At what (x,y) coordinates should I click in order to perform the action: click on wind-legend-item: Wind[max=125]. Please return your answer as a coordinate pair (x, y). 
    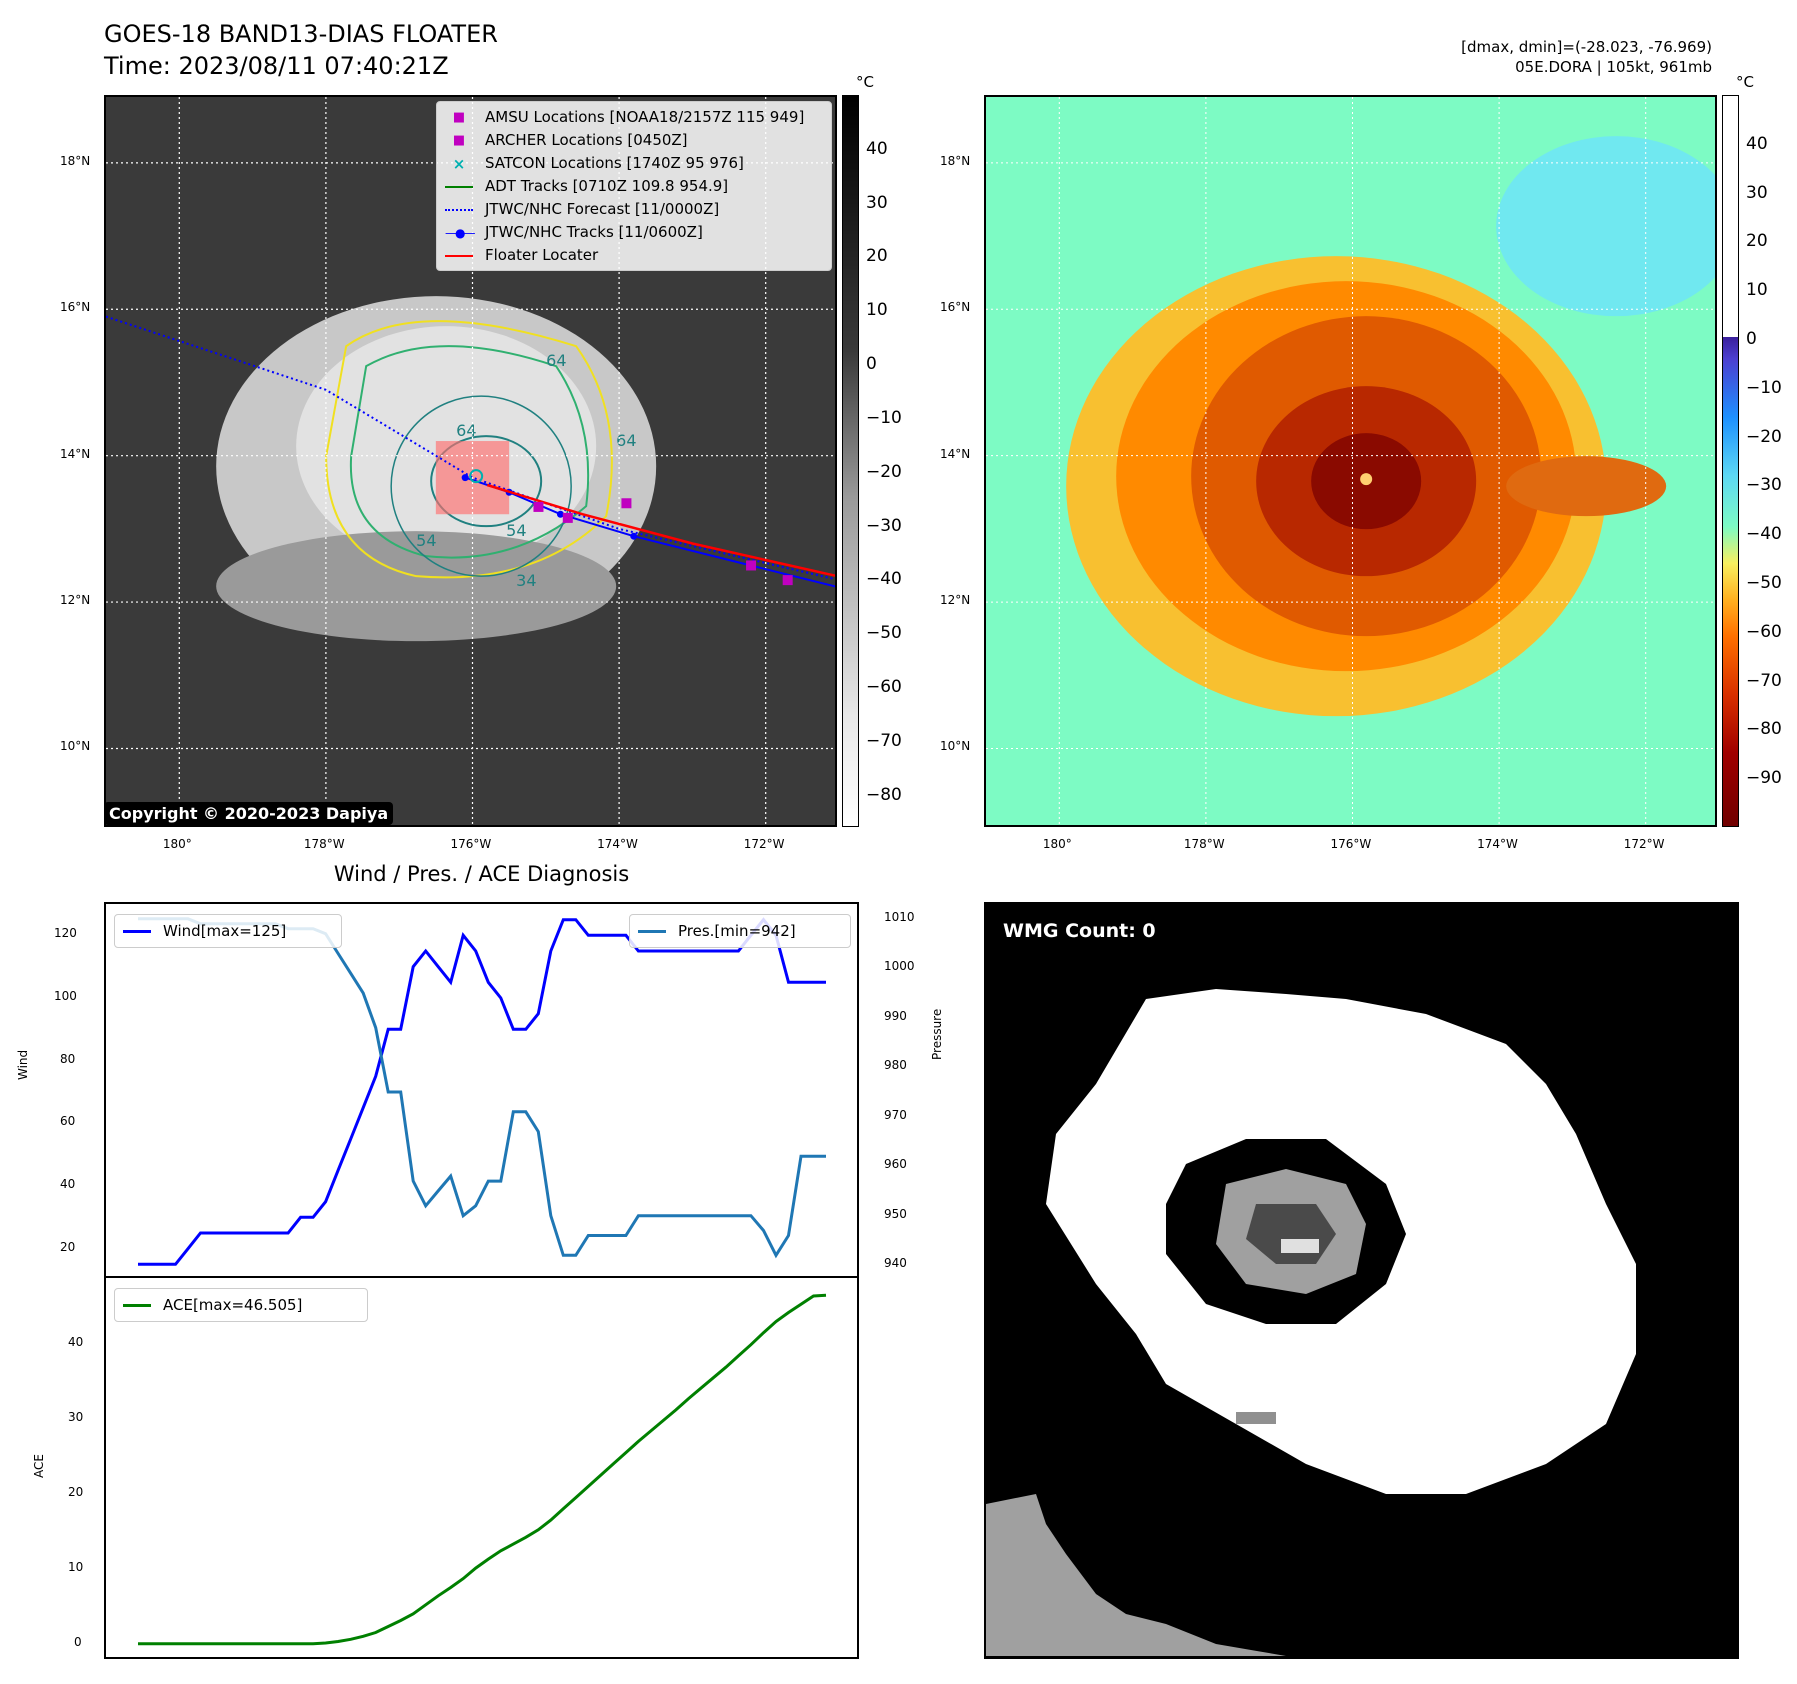
    Looking at the image, I should click on (204, 931).